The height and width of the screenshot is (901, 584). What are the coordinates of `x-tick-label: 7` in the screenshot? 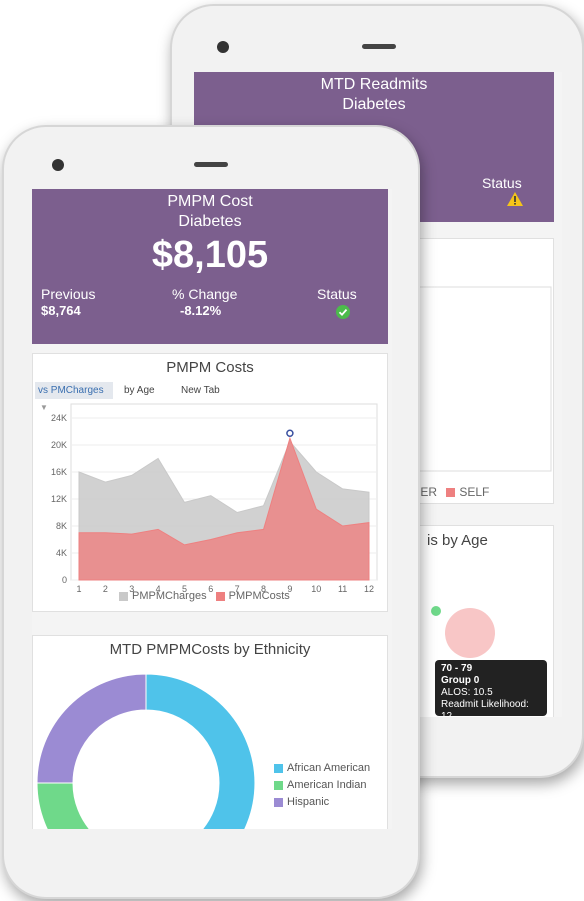 It's located at (237, 589).